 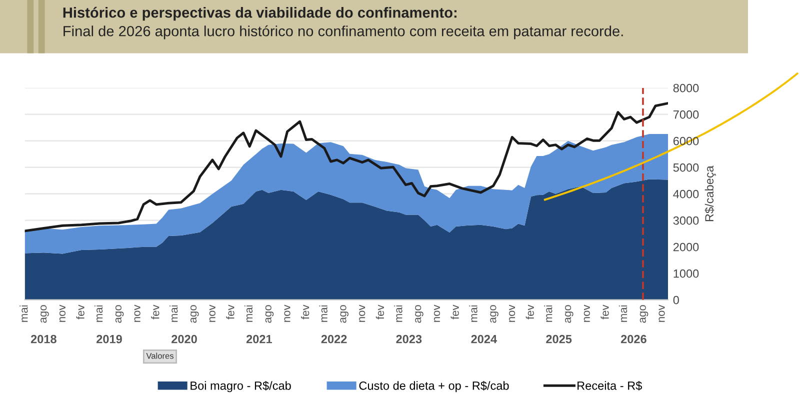 What do you see at coordinates (633, 339) in the screenshot?
I see `text: 2026` at bounding box center [633, 339].